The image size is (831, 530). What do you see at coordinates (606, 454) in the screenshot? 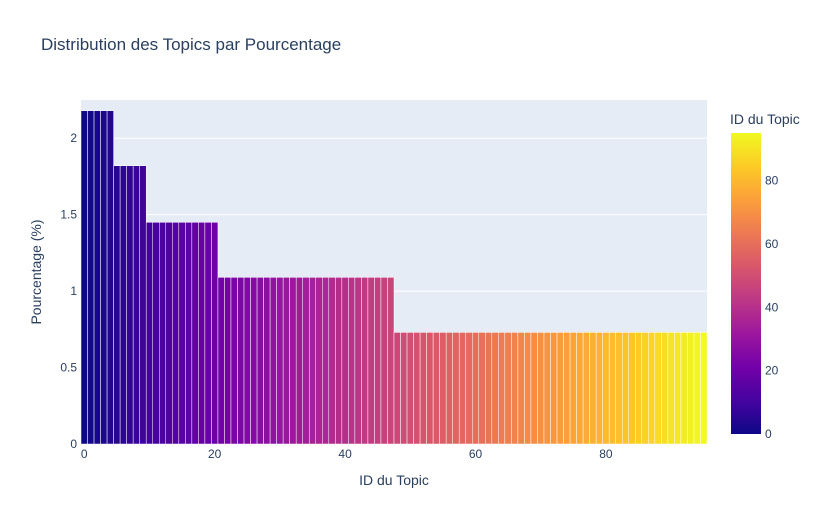
I see `x-tick-label: 80` at bounding box center [606, 454].